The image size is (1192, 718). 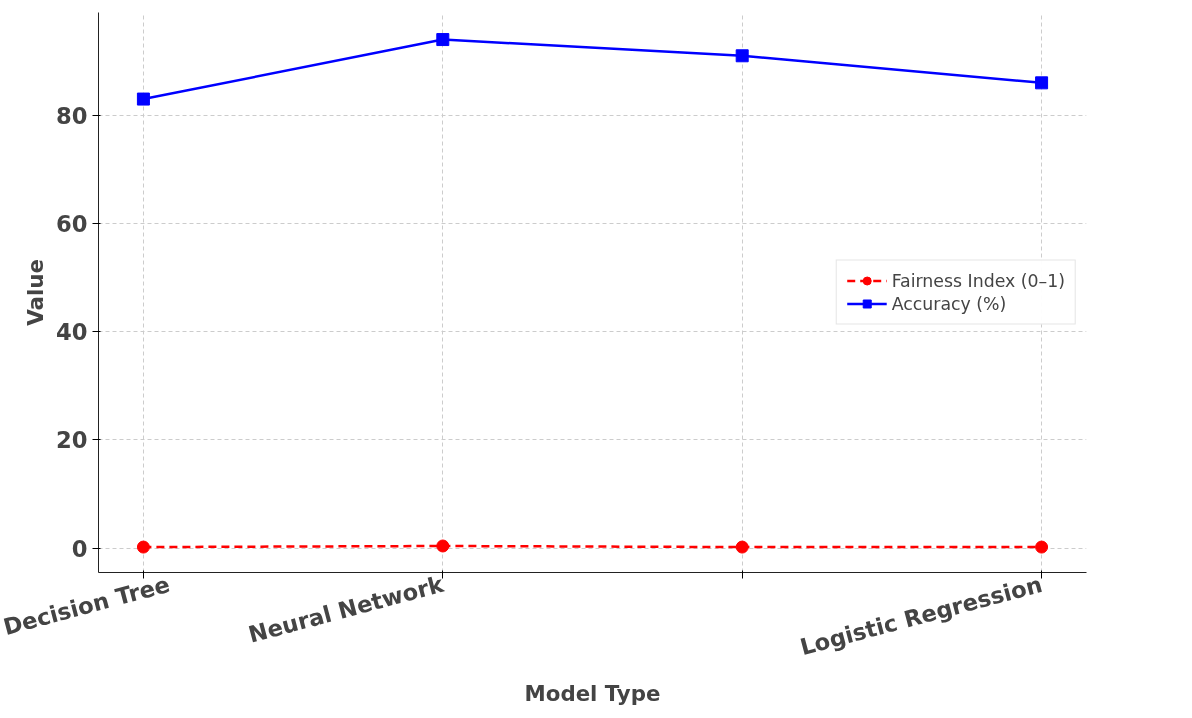 I want to click on x-axis-title: Model Type, so click(x=592, y=693).